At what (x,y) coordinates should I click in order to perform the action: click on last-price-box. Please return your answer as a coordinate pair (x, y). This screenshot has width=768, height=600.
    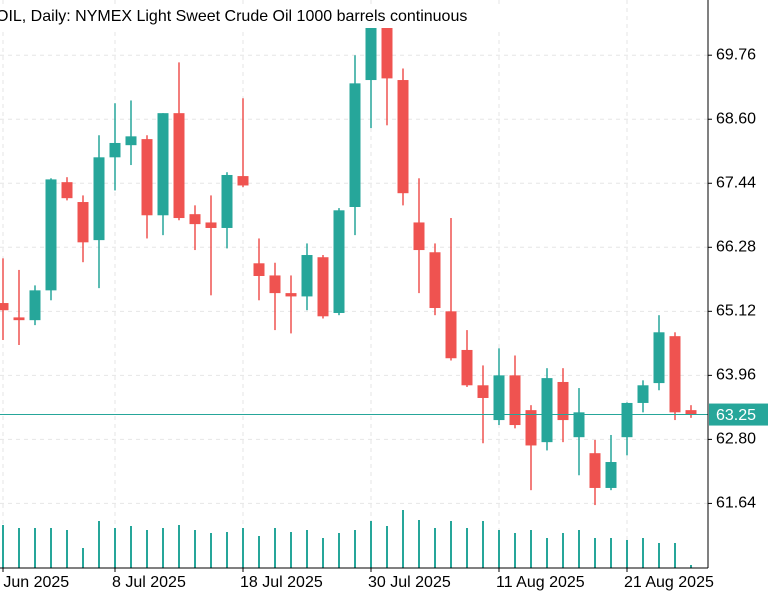
    Looking at the image, I should click on (738, 414).